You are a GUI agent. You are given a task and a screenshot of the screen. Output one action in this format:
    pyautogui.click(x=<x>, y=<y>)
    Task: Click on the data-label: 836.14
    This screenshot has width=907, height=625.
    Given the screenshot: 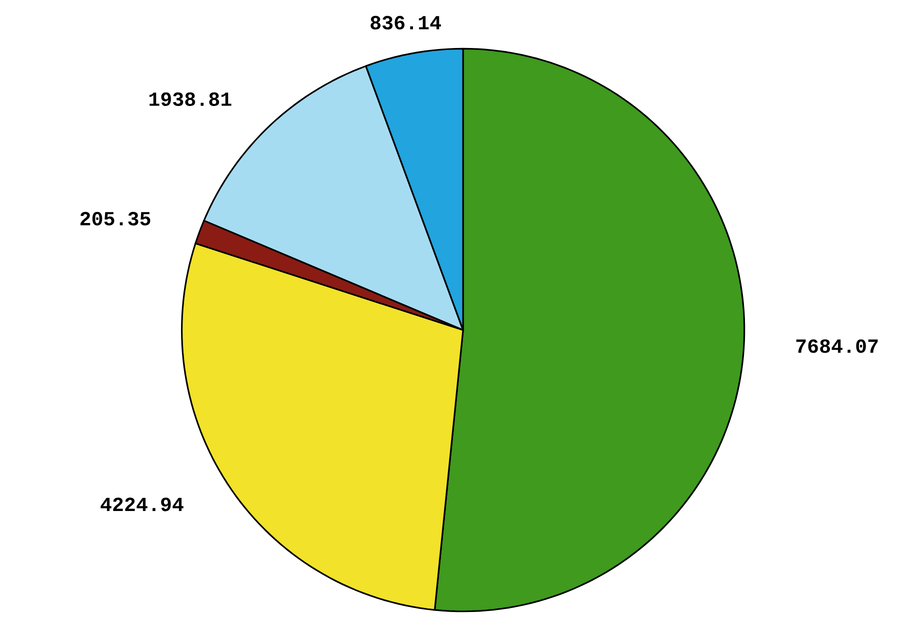 What is the action you would take?
    pyautogui.click(x=405, y=23)
    